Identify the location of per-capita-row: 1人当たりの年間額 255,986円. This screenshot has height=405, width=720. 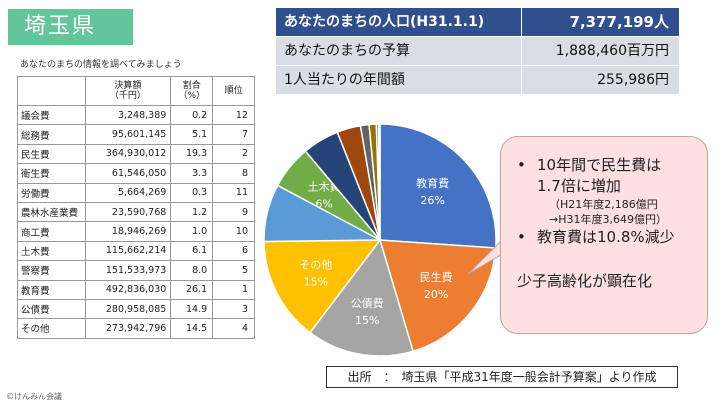
(477, 80).